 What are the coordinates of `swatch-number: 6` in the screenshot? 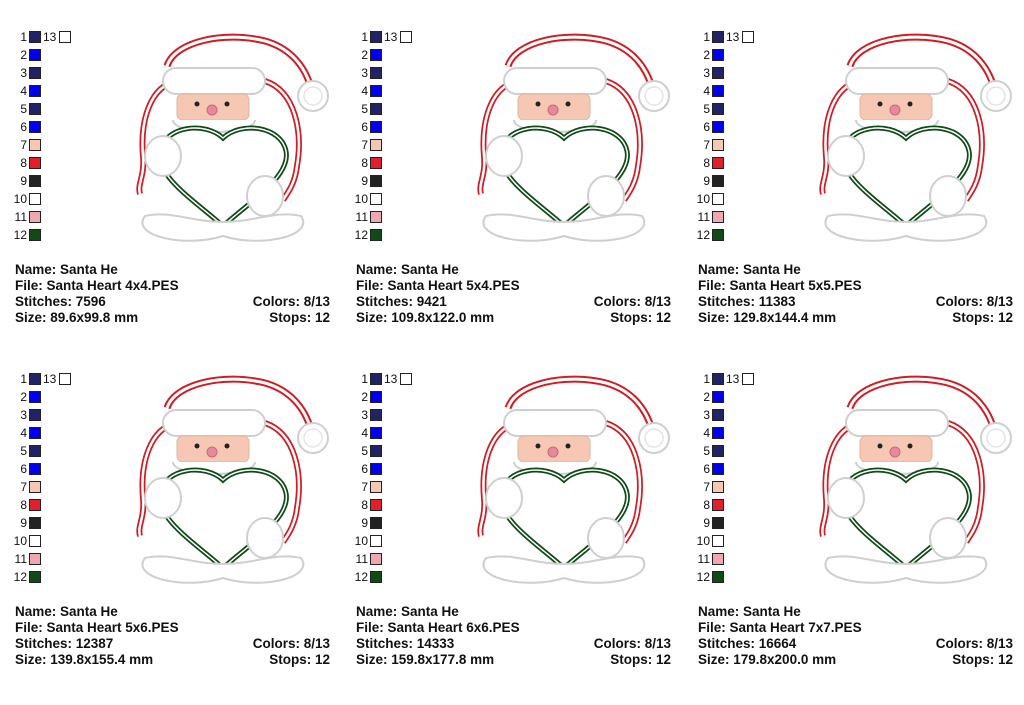 It's located at (23, 469).